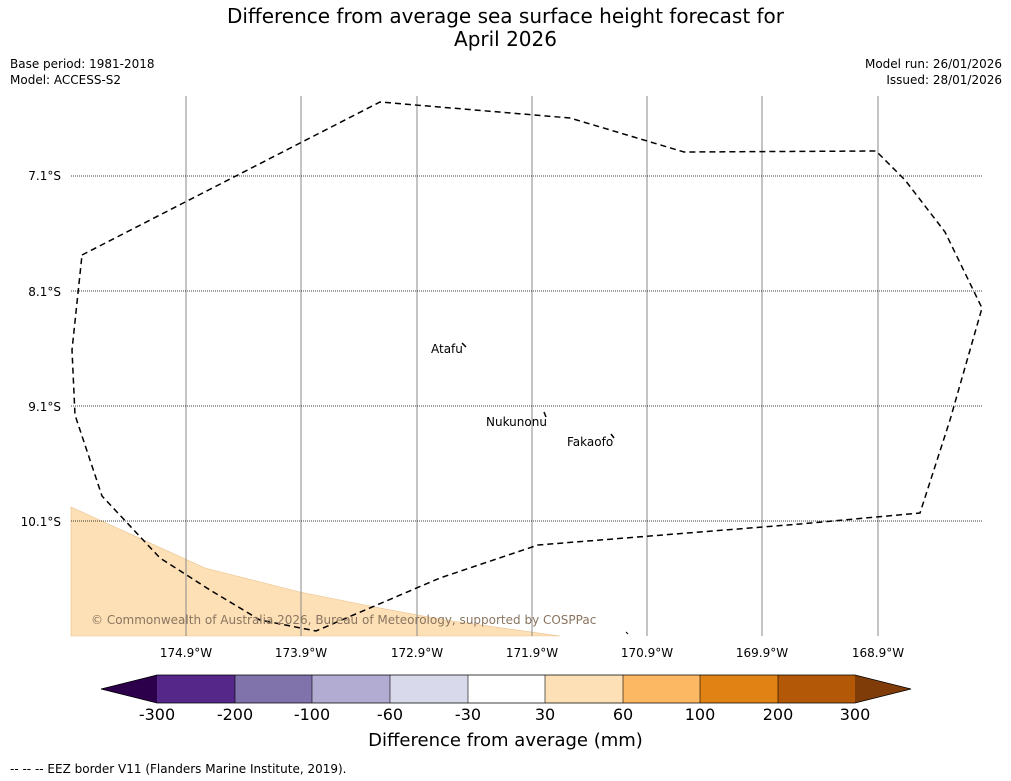 Image resolution: width=1011 pixels, height=781 pixels. I want to click on model-name: Model: ACCESS-S2, so click(66, 80).